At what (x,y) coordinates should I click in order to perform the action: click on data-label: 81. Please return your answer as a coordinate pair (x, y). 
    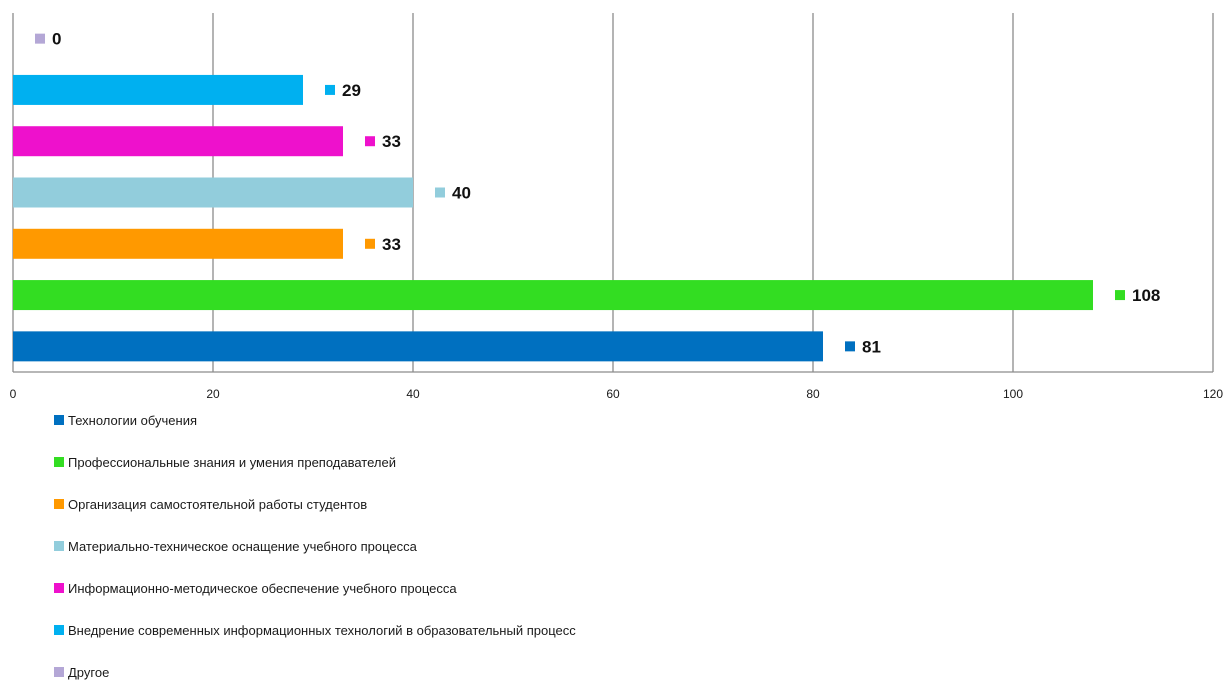
    Looking at the image, I should click on (871, 346).